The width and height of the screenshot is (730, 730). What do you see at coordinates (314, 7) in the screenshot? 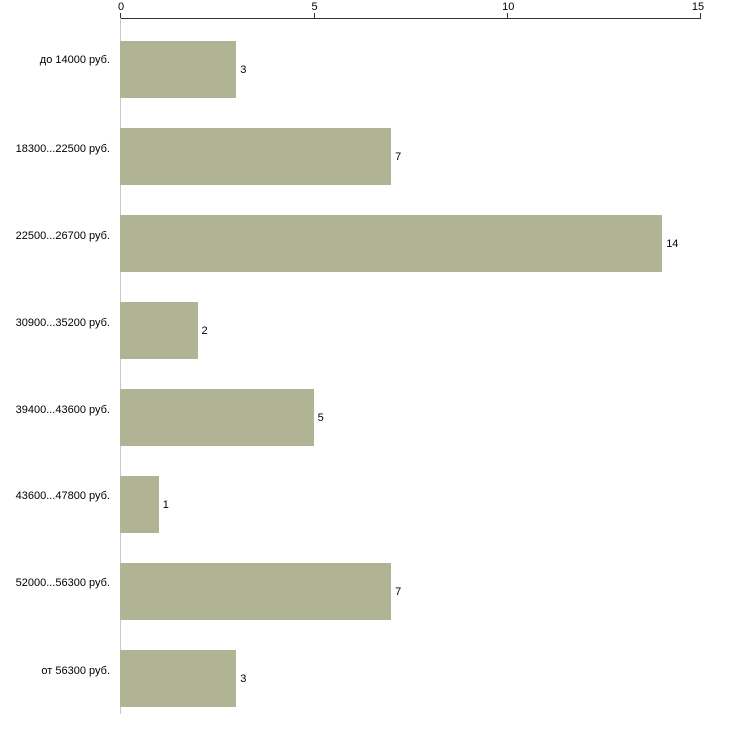
I see `x-tick-label: 5` at bounding box center [314, 7].